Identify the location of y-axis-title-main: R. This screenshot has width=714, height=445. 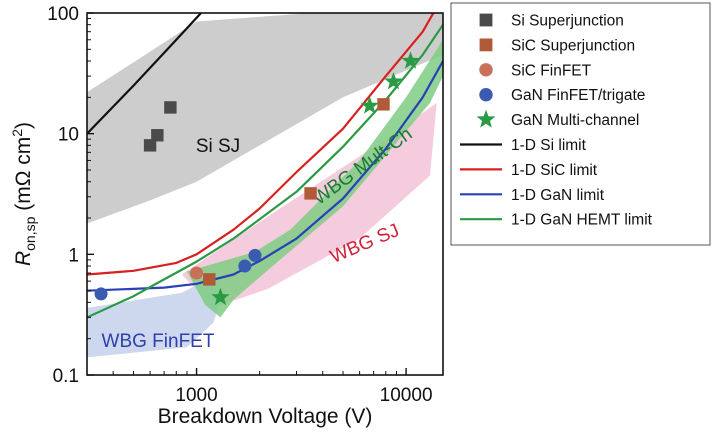
(23, 258).